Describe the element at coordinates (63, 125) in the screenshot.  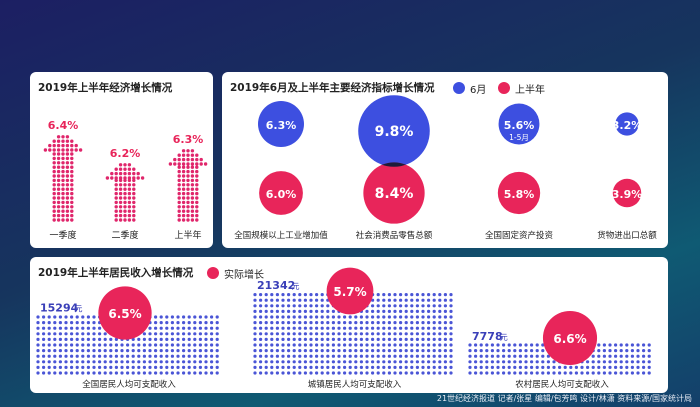
I see `gdp-value-label: 6.4%` at that location.